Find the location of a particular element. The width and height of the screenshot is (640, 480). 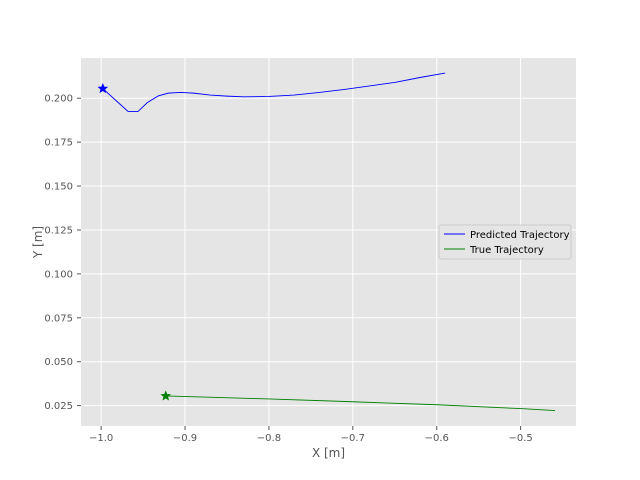

y-tick-label: 0.025 is located at coordinates (58, 406).